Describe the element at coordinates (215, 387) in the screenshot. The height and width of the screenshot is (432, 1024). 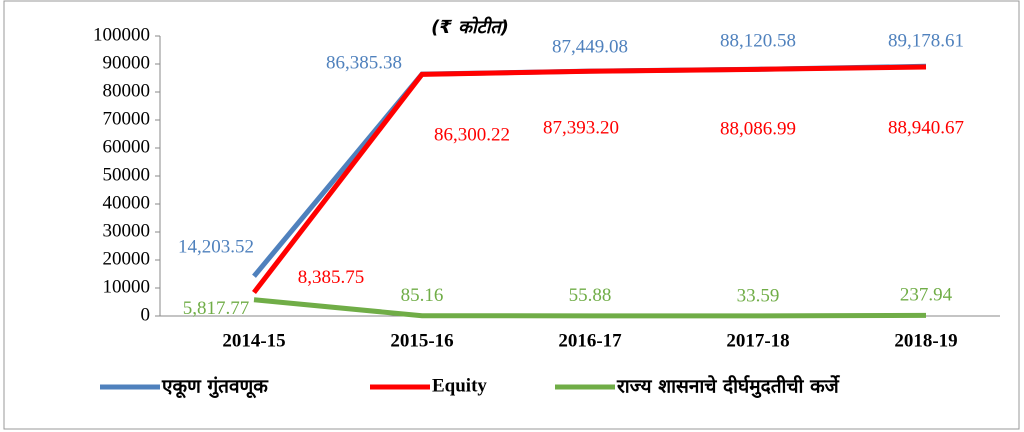
I see `legend-label: एकूण गुंतवणूक` at that location.